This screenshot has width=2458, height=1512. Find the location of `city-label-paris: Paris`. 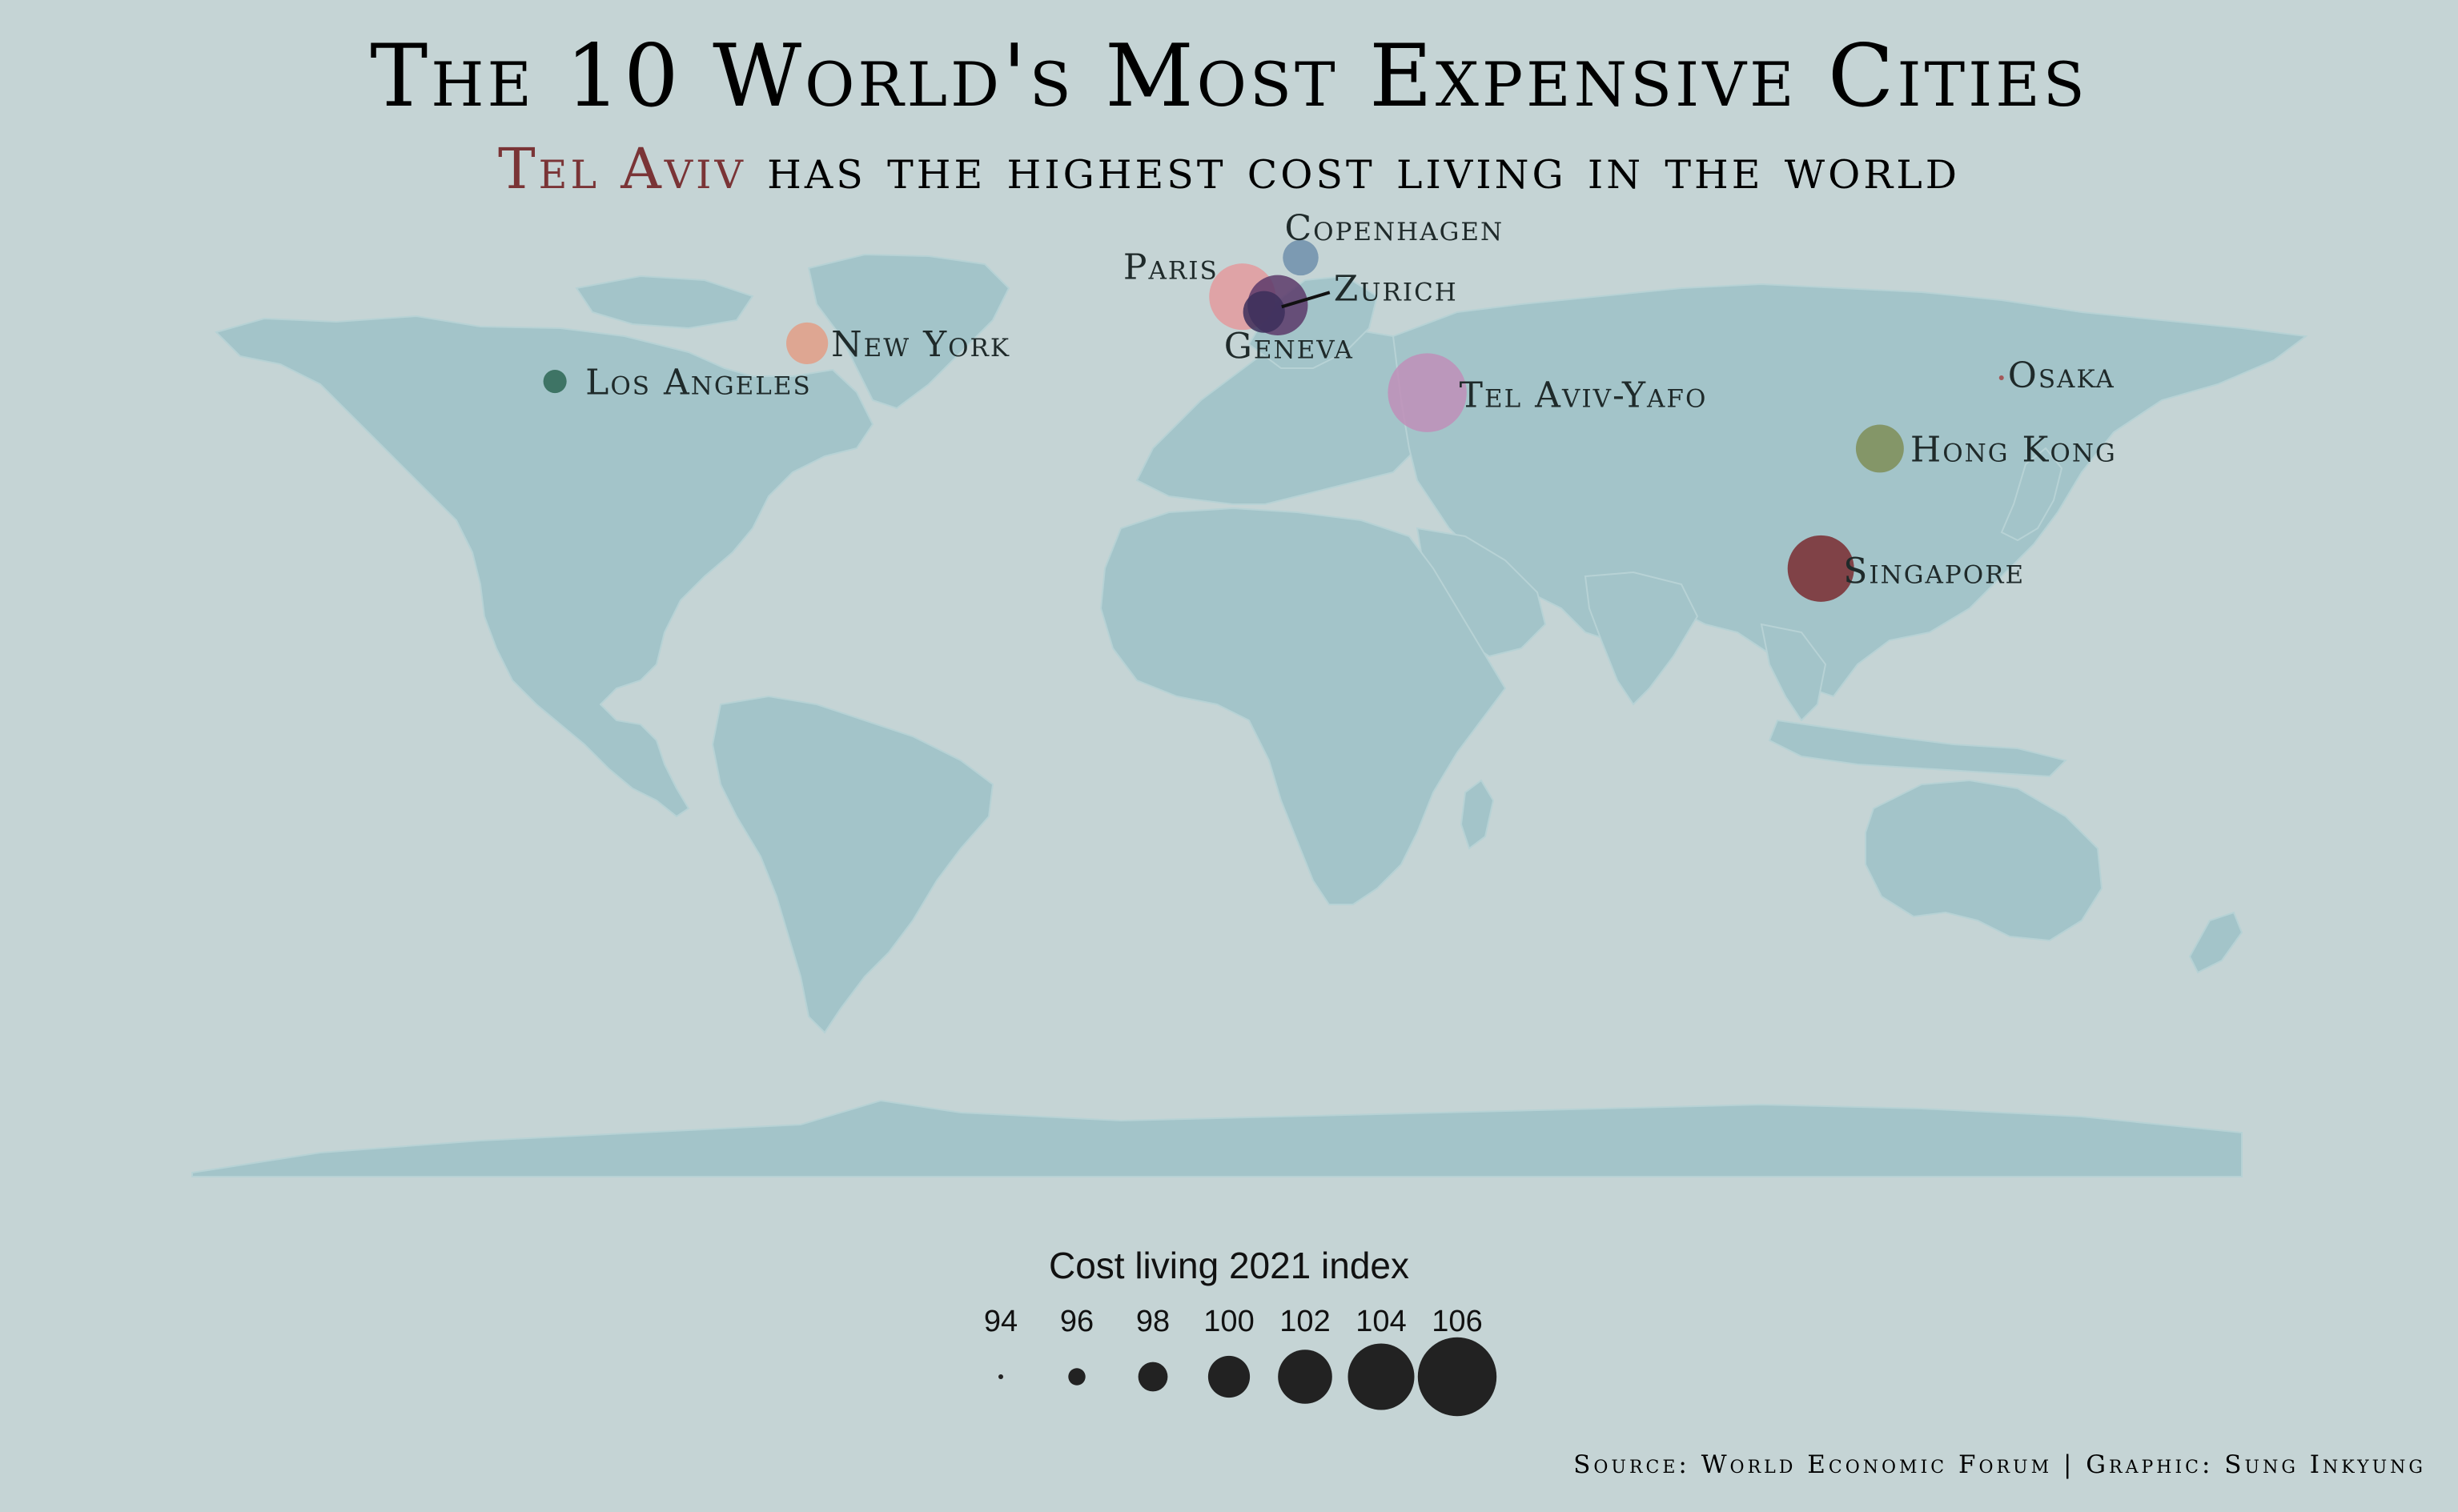

city-label-paris: Paris is located at coordinates (1171, 267).